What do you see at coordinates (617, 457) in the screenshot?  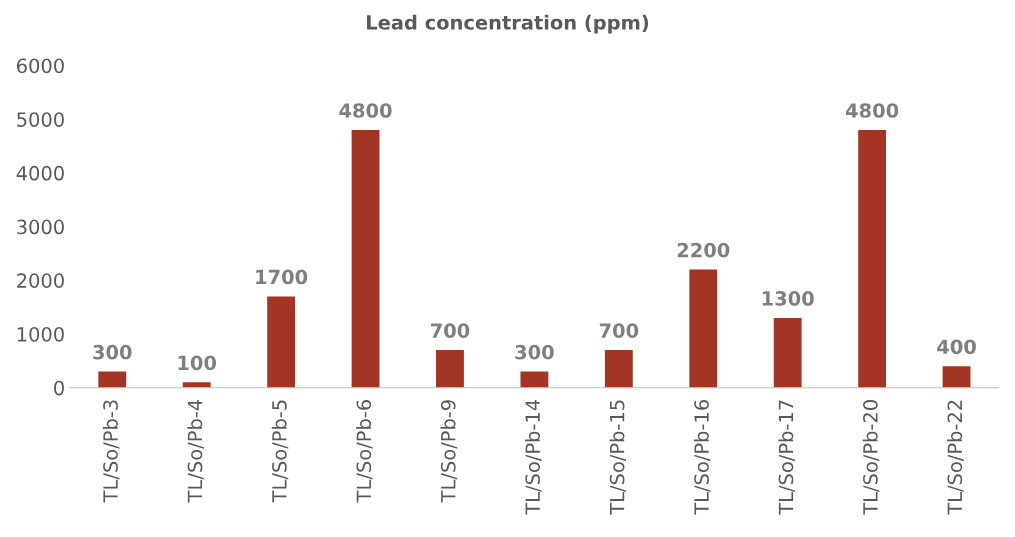 I see `x-tick-label: TL/So/Pb-15` at bounding box center [617, 457].